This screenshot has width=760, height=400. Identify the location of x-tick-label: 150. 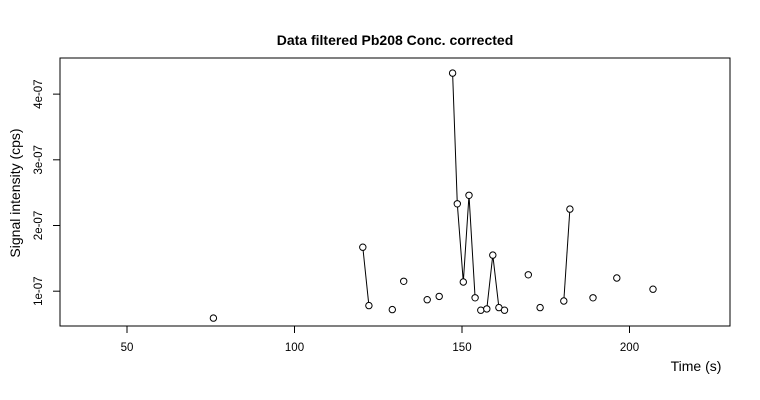
(461, 348).